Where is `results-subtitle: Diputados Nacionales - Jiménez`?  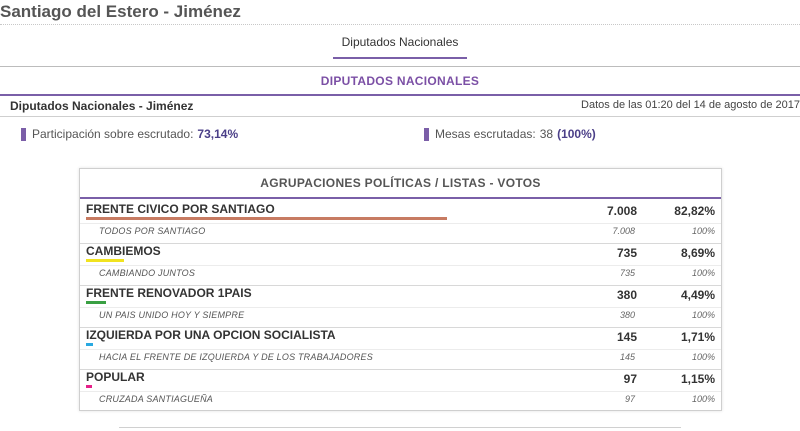 results-subtitle: Diputados Nacionales - Jiménez is located at coordinates (102, 106).